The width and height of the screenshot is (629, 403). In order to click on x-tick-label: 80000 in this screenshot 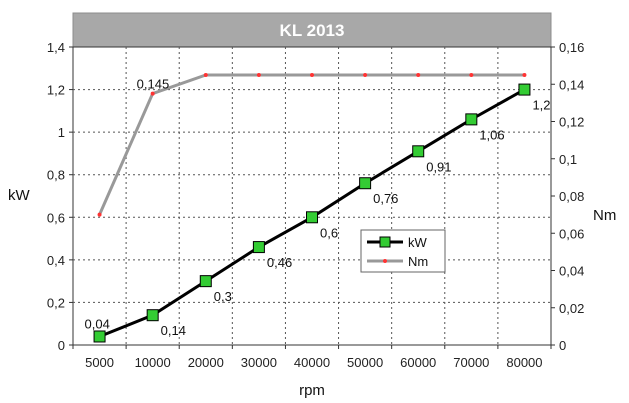, I will do `click(524, 362)`.